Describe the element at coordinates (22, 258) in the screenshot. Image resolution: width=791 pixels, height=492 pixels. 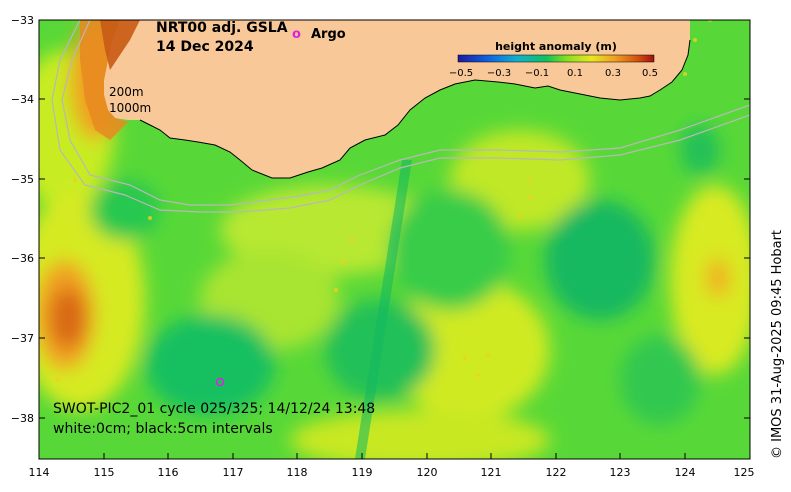
I see `y-tick-label: −36` at that location.